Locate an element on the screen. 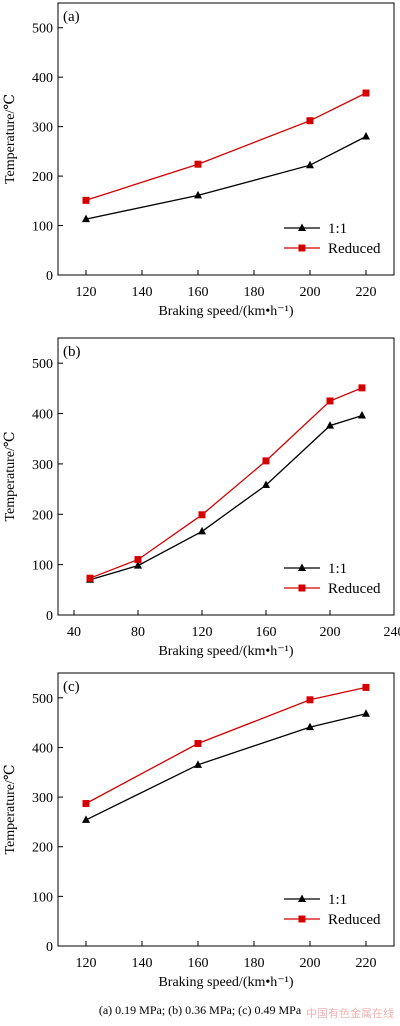 The height and width of the screenshot is (1026, 400). x-tick-label: 80 is located at coordinates (138, 632).